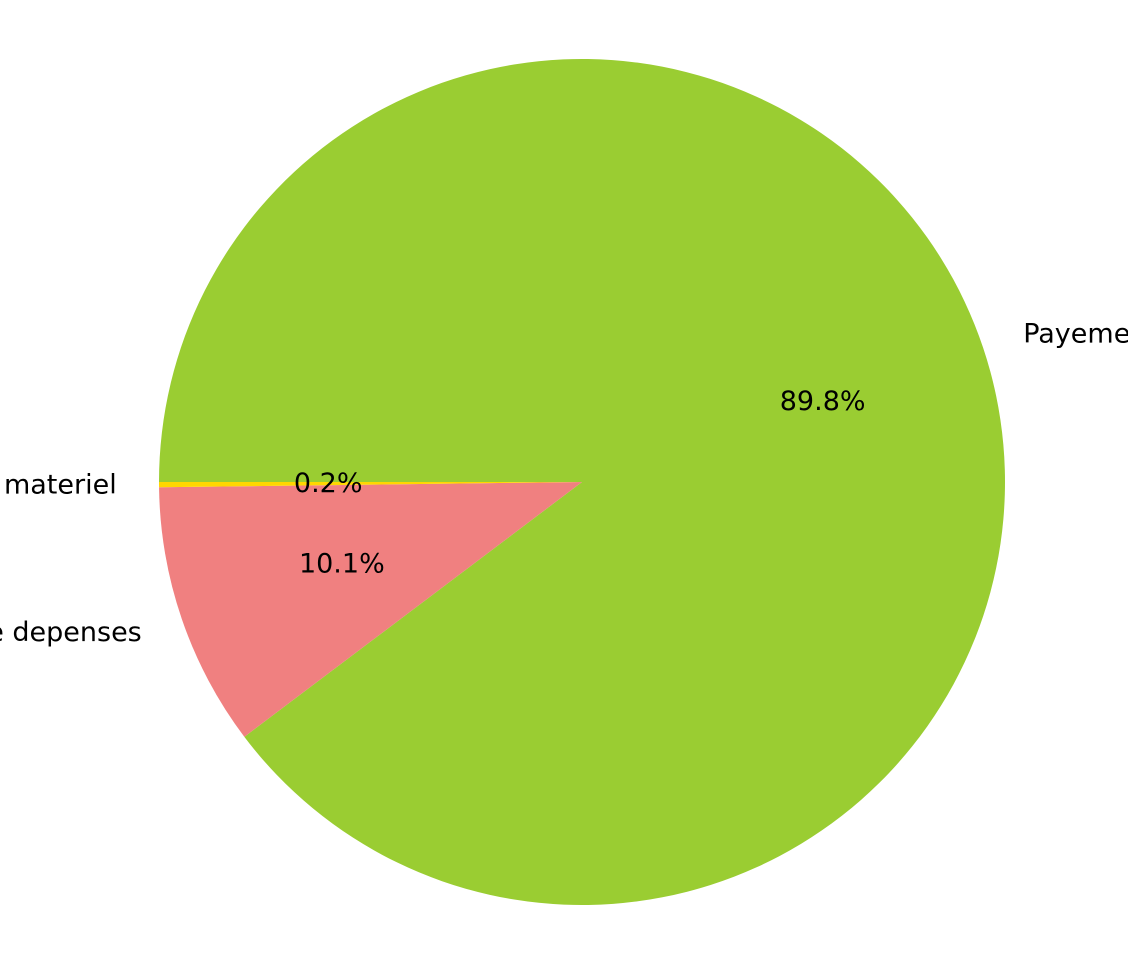  What do you see at coordinates (58, 484) in the screenshot?
I see `pie-category-label: Vente materiel` at bounding box center [58, 484].